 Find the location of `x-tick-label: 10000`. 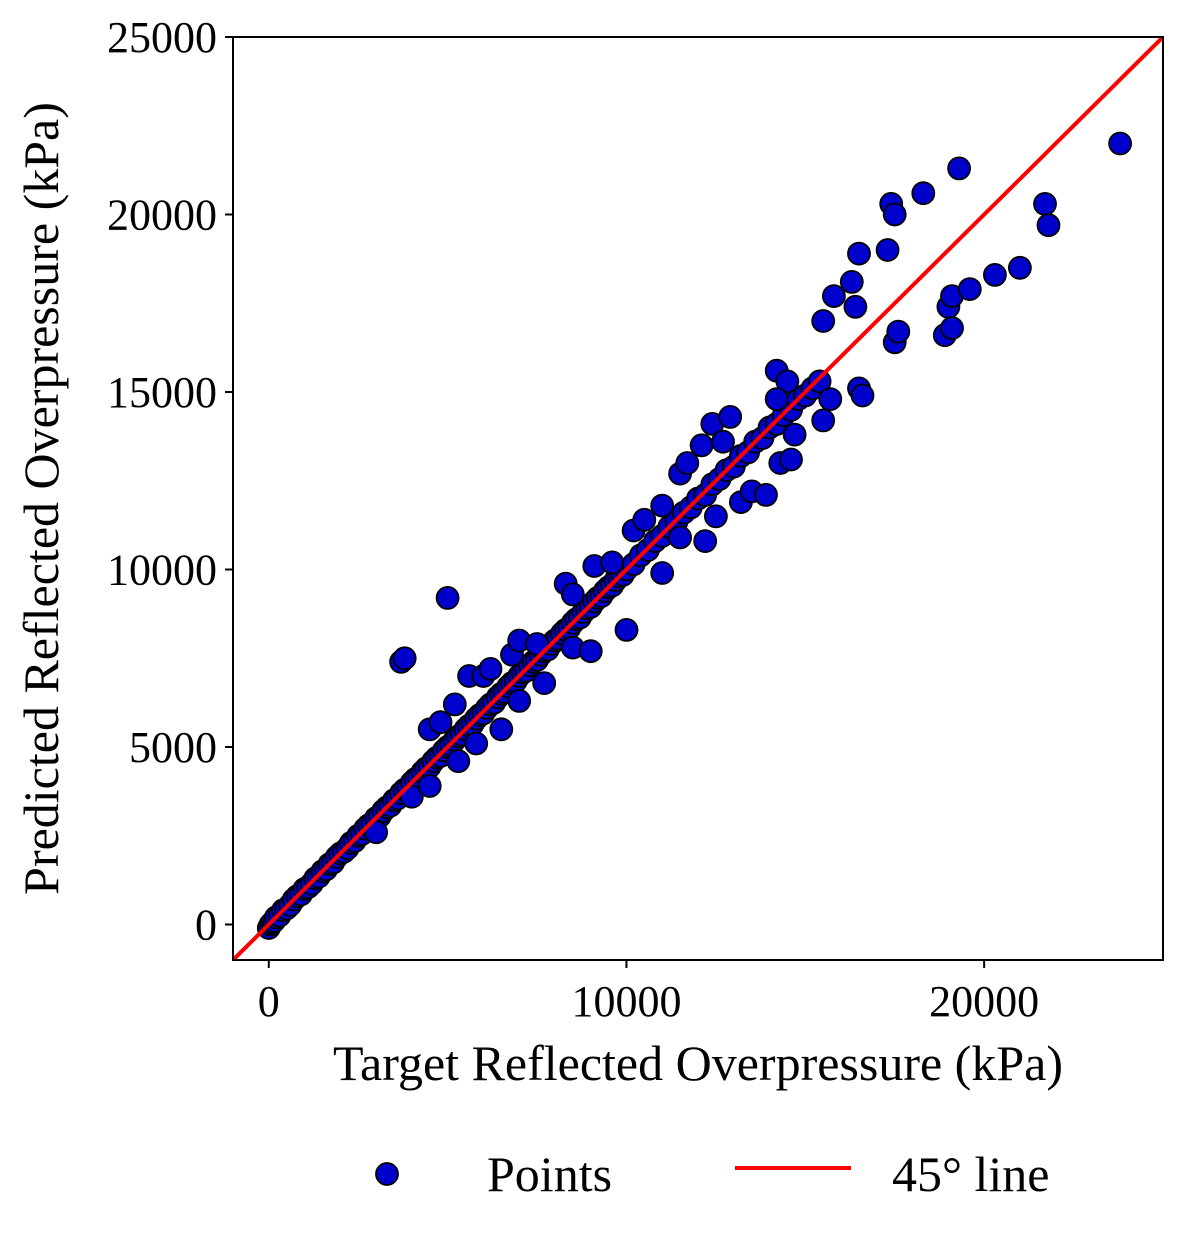

x-tick-label: 10000 is located at coordinates (626, 1001).